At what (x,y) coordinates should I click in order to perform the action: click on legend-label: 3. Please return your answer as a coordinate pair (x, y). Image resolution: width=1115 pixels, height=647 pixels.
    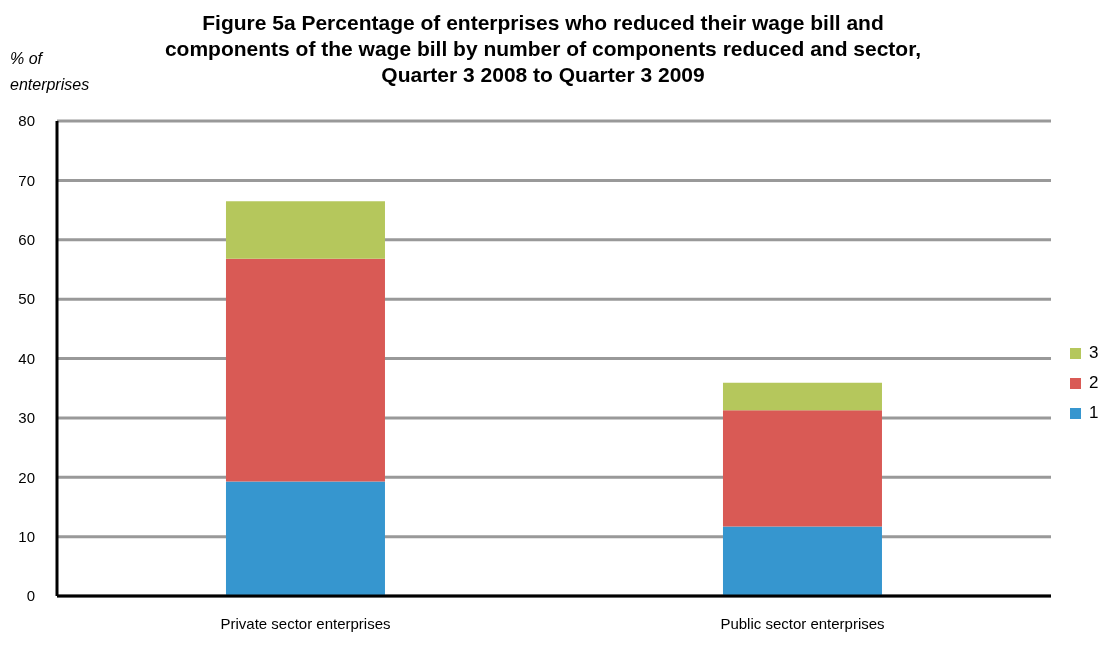
    Looking at the image, I should click on (1094, 353).